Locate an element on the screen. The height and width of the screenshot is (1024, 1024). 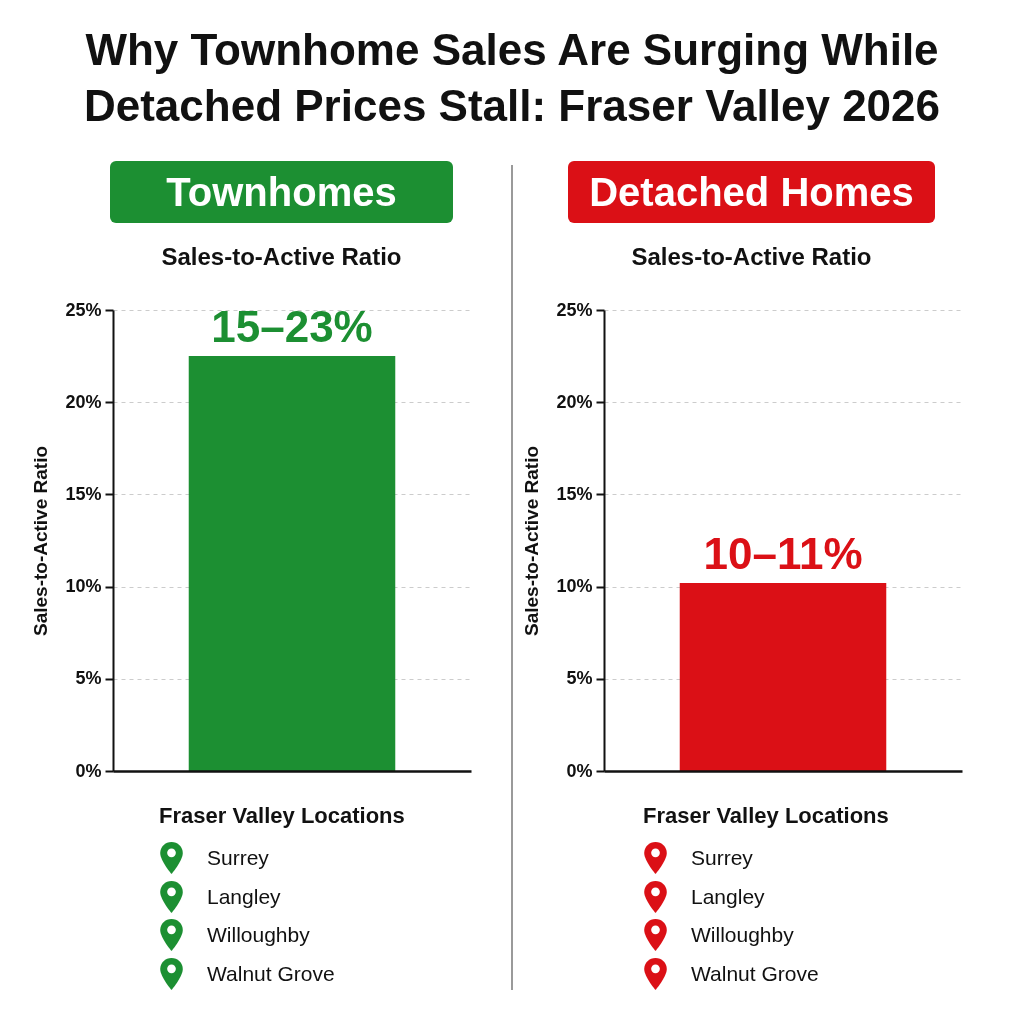
header-banner: Townhomes is located at coordinates (281, 192).